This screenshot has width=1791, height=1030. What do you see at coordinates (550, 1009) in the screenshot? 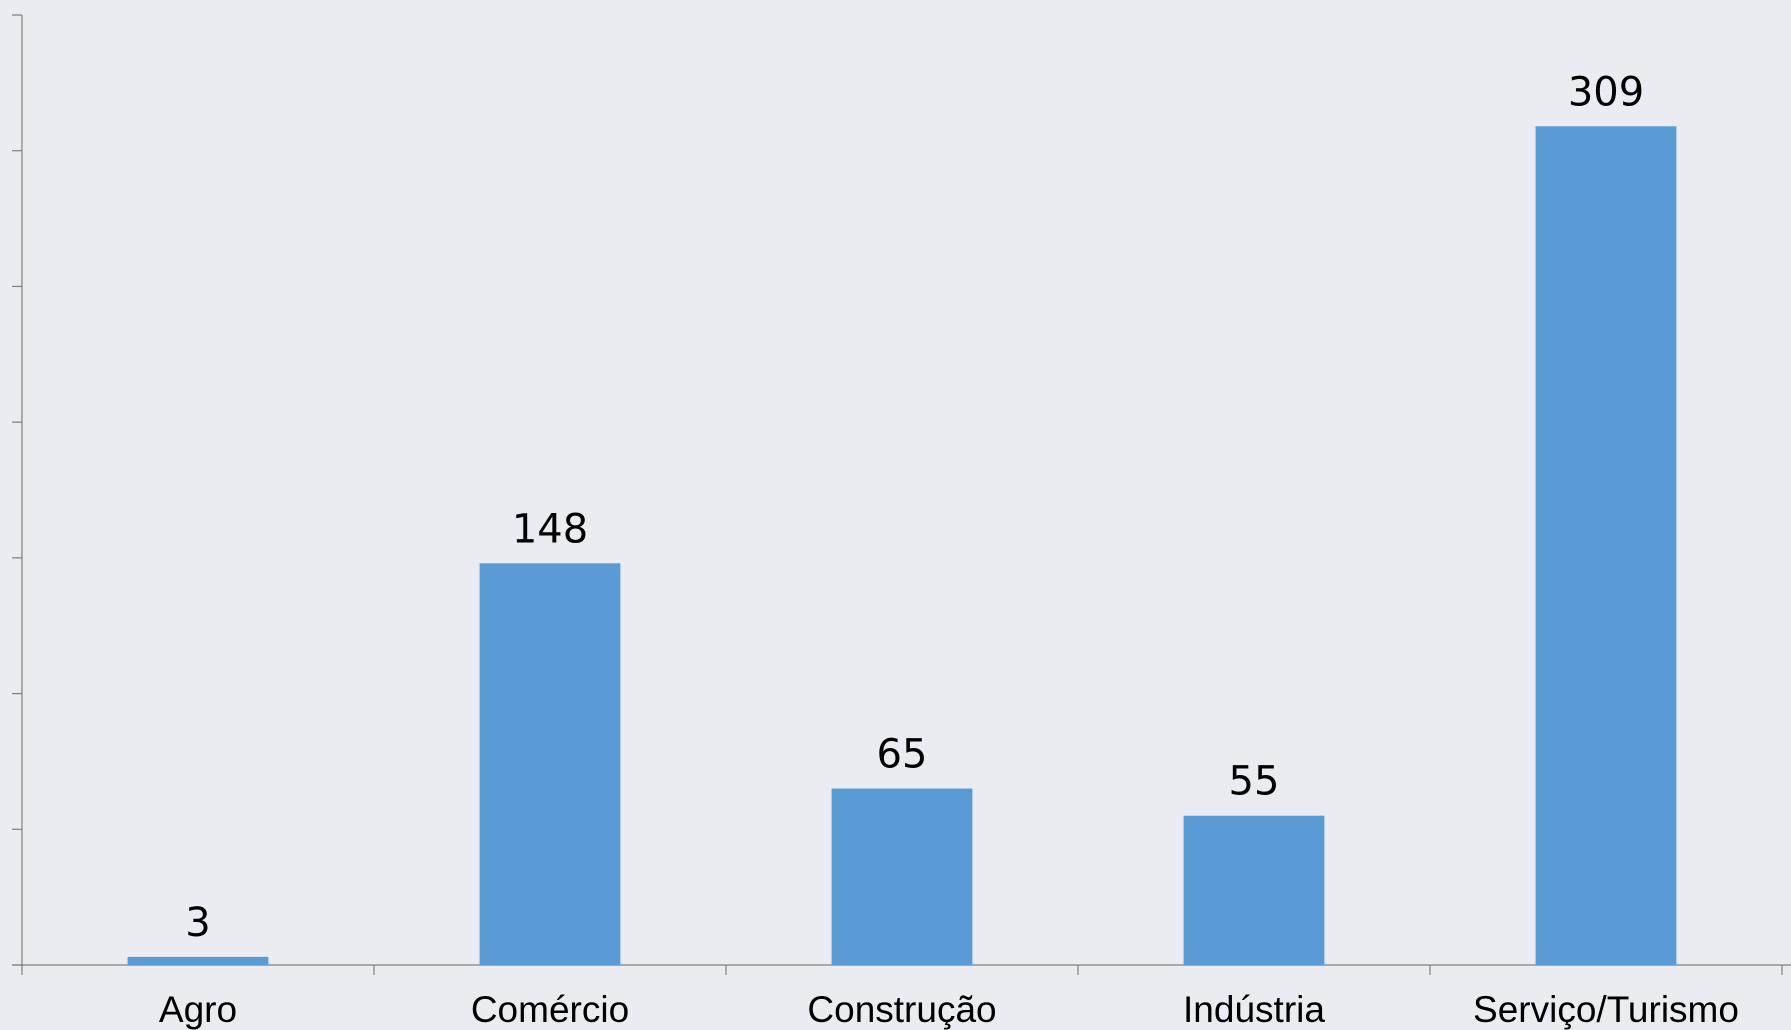
I see `category-label: Comércio` at bounding box center [550, 1009].